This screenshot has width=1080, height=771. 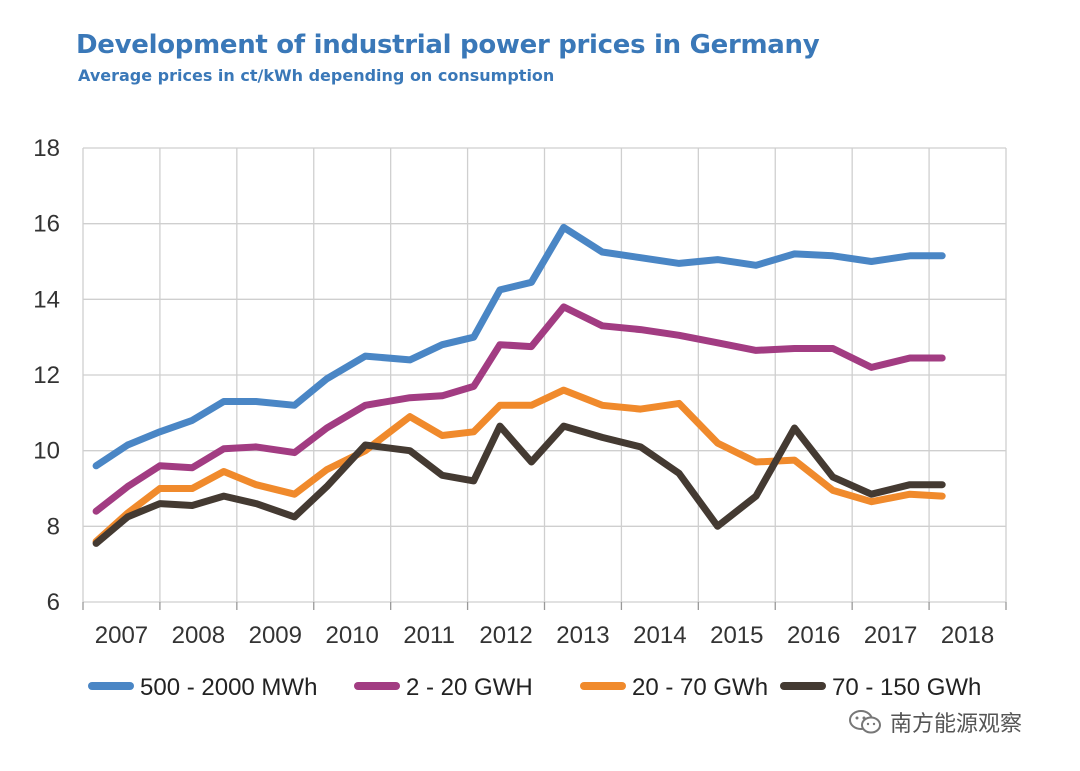 What do you see at coordinates (429, 635) in the screenshot?
I see `x-tick-label: 2011` at bounding box center [429, 635].